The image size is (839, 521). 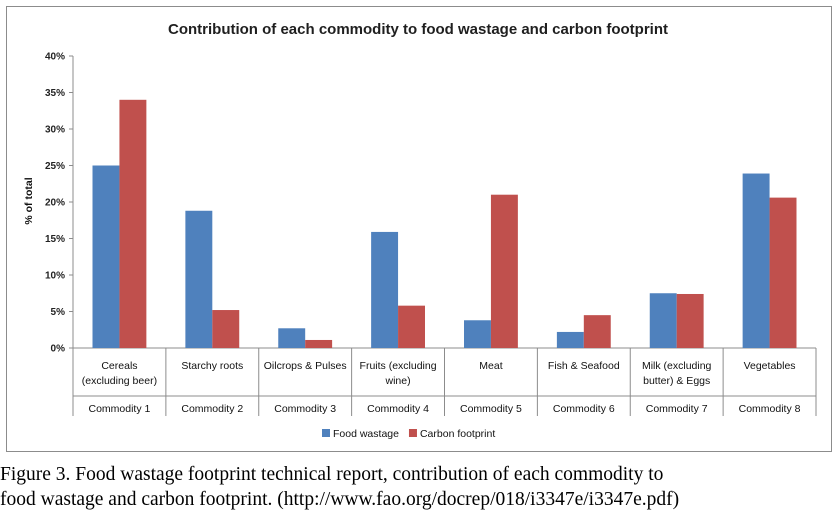 I want to click on legend: Food wastage Carbon footprint, so click(x=408, y=434).